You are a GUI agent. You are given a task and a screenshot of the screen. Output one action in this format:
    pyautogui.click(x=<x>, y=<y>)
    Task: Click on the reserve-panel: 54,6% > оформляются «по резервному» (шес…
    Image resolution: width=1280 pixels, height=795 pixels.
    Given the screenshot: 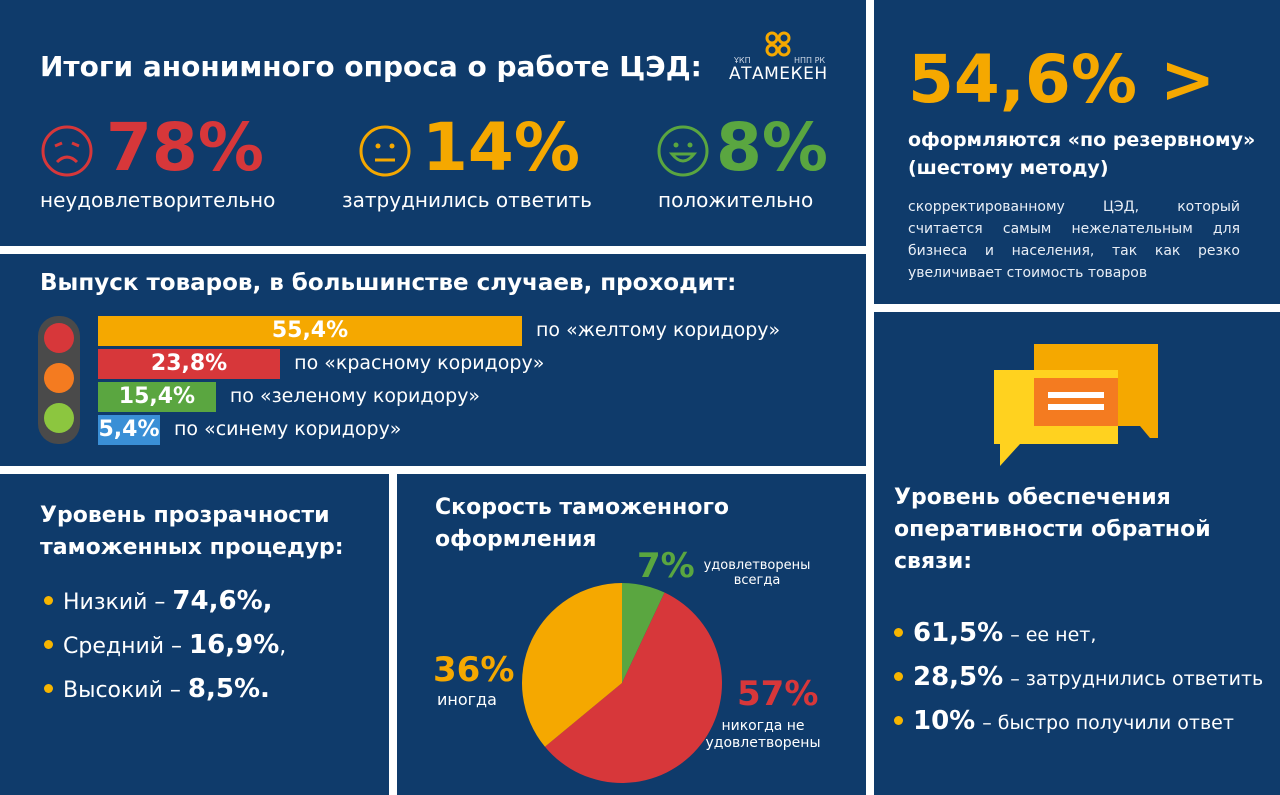 What is the action you would take?
    pyautogui.click(x=1077, y=152)
    